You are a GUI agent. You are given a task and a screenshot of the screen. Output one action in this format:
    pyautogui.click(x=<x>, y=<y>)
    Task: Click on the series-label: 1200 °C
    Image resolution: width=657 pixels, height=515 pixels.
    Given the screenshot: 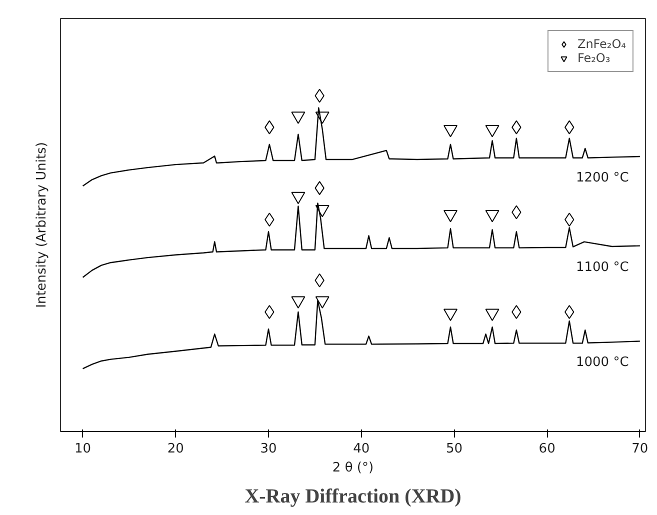 What is the action you would take?
    pyautogui.click(x=602, y=178)
    